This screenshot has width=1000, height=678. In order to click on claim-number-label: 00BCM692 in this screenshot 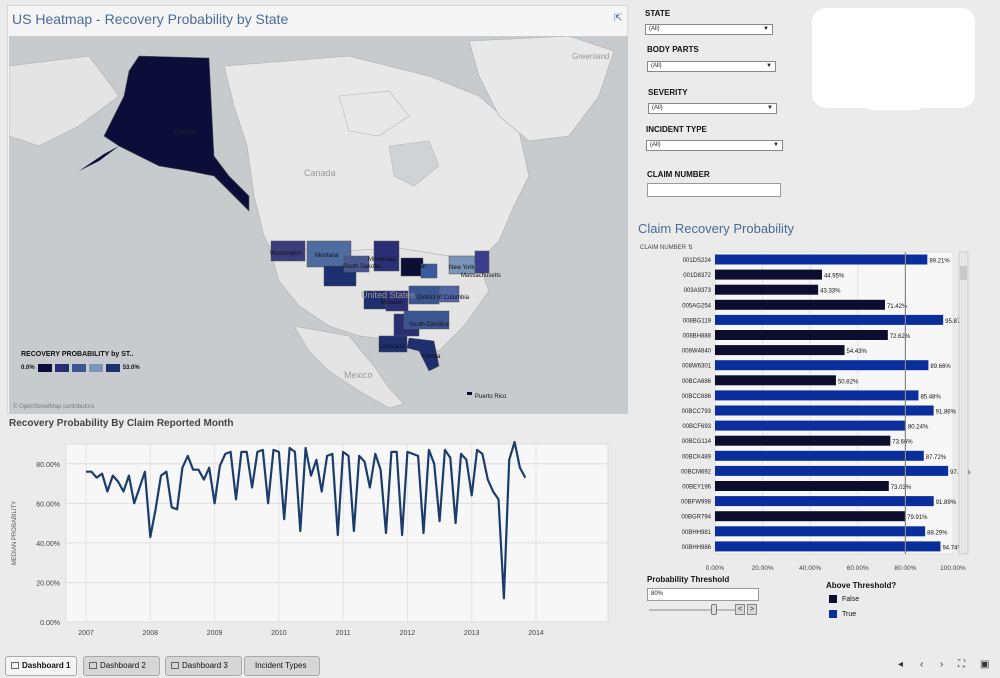, I will do `click(696, 472)`.